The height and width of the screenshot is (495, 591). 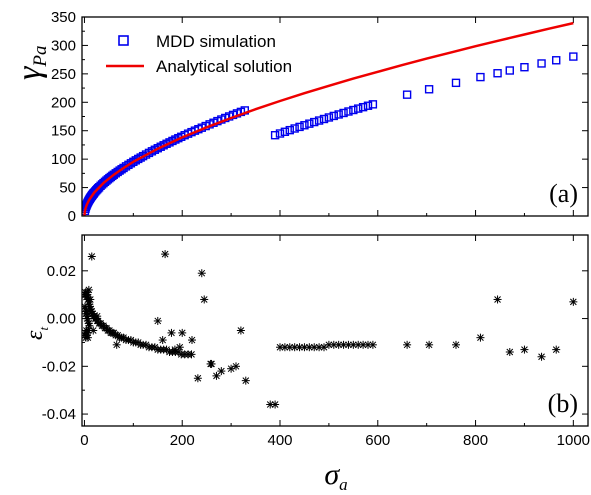 I want to click on y-tick-label: -0.02, so click(x=59, y=366).